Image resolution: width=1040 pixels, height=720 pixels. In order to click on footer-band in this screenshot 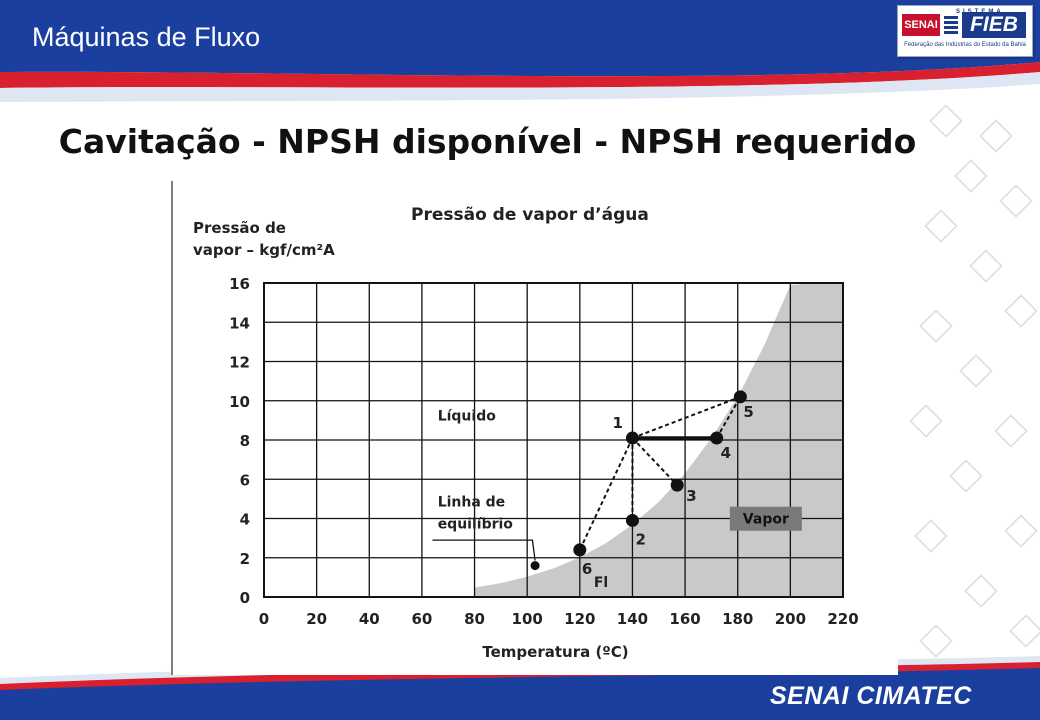, I will do `click(520, 694)`.